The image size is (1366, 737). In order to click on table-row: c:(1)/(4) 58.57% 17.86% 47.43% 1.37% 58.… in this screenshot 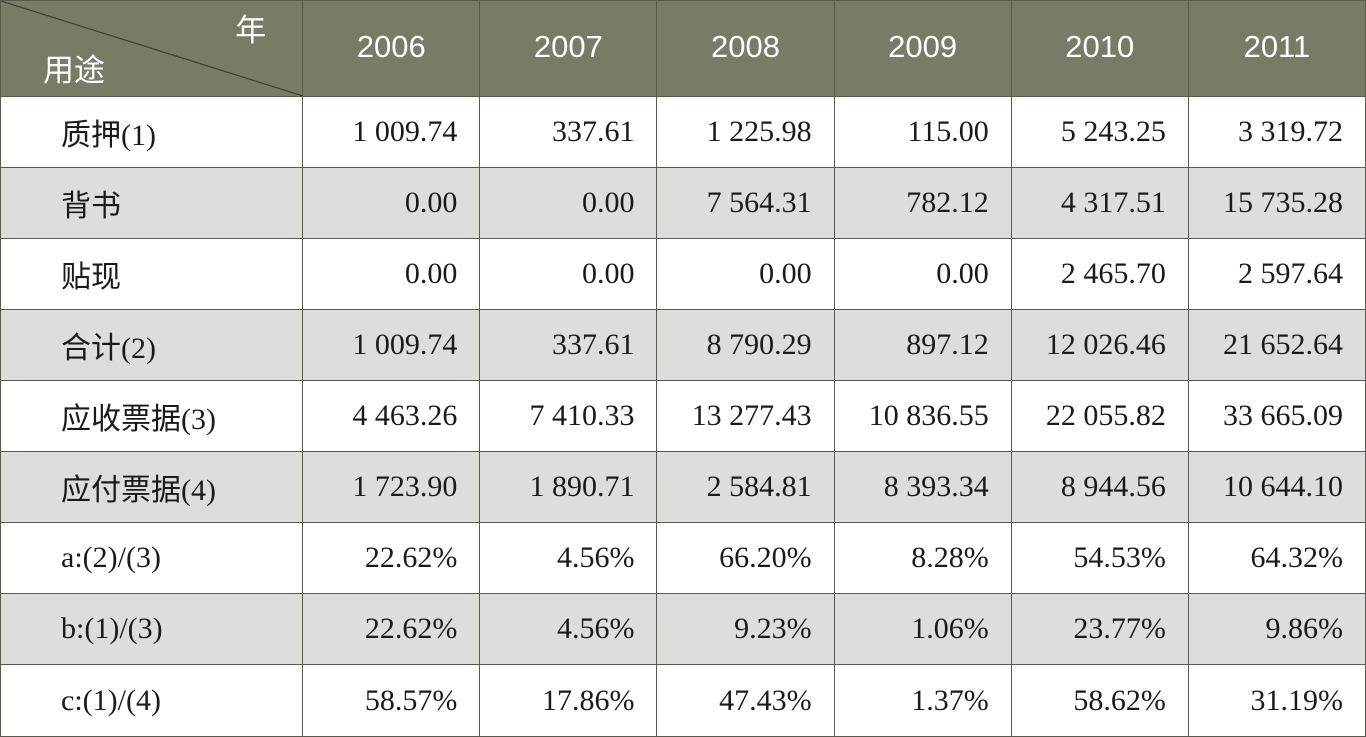, I will do `click(683, 700)`.